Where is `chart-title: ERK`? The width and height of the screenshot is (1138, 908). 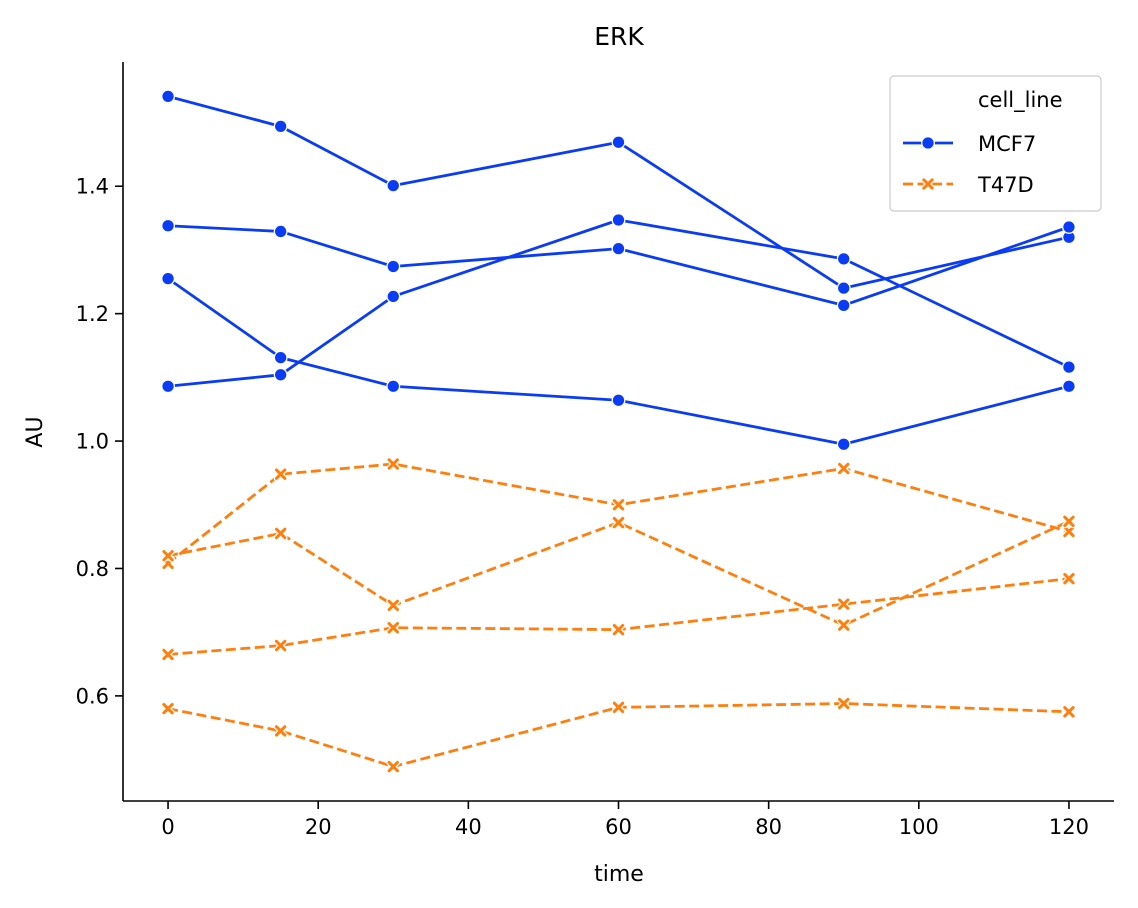
chart-title: ERK is located at coordinates (619, 36).